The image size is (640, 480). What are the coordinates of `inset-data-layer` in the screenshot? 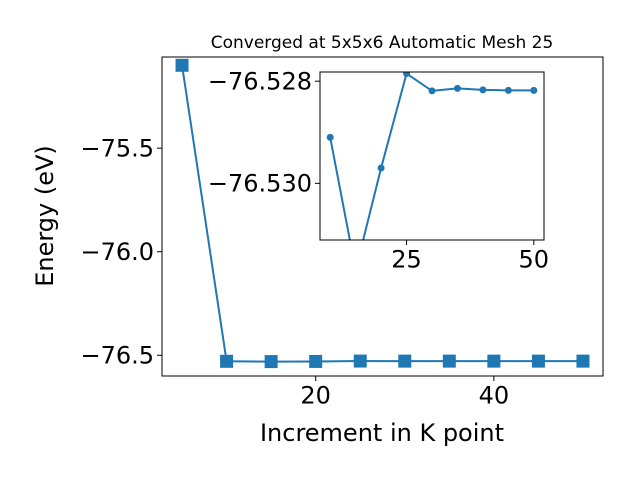 It's located at (432, 156).